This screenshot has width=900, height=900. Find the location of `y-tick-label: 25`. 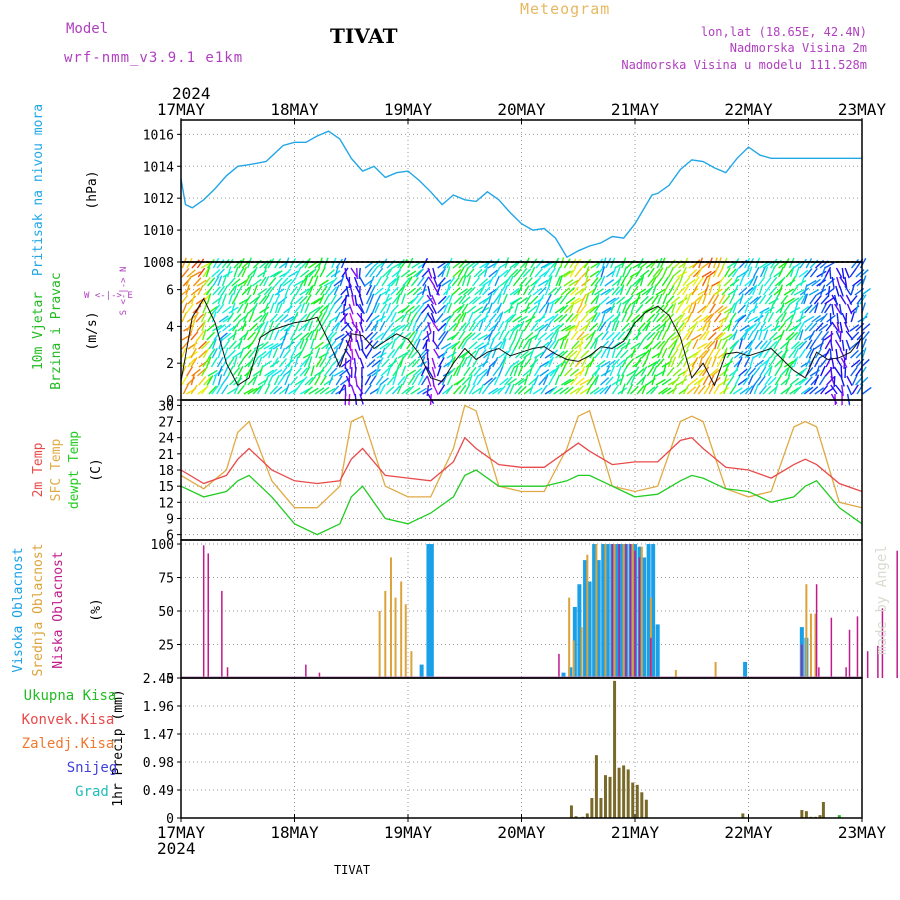

y-tick-label: 25 is located at coordinates (166, 646).